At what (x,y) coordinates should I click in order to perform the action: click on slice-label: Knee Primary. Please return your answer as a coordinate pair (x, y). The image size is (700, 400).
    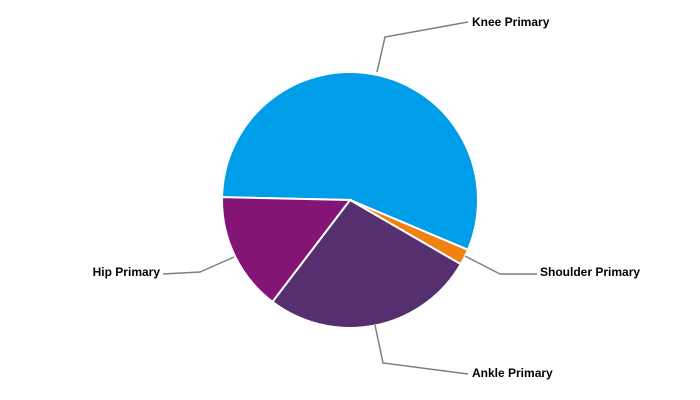
    Looking at the image, I should click on (511, 22).